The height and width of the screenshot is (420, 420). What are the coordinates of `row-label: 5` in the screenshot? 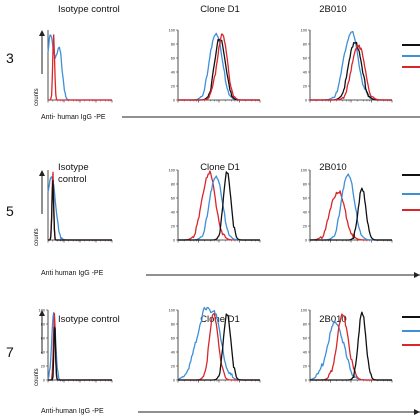 It's located at (10, 211).